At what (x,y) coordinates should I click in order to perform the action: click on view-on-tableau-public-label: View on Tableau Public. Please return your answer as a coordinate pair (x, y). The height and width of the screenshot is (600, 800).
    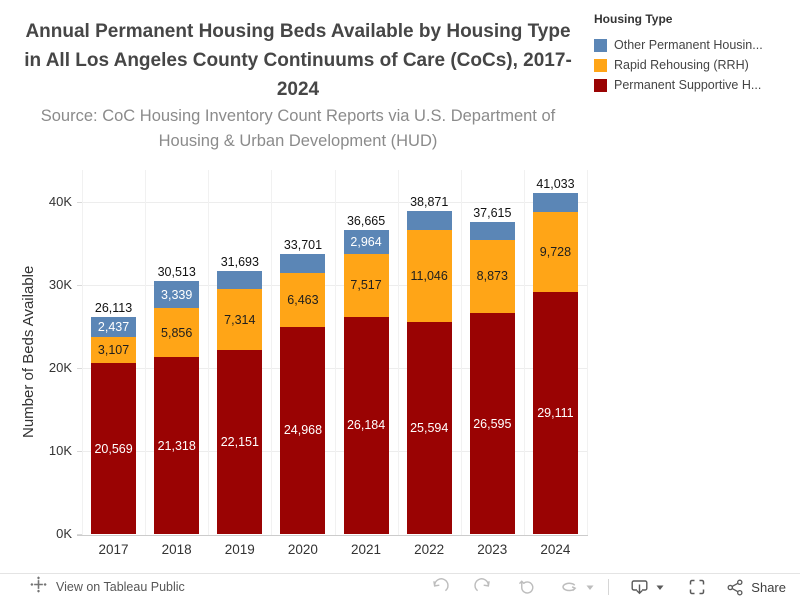
    Looking at the image, I should click on (120, 587).